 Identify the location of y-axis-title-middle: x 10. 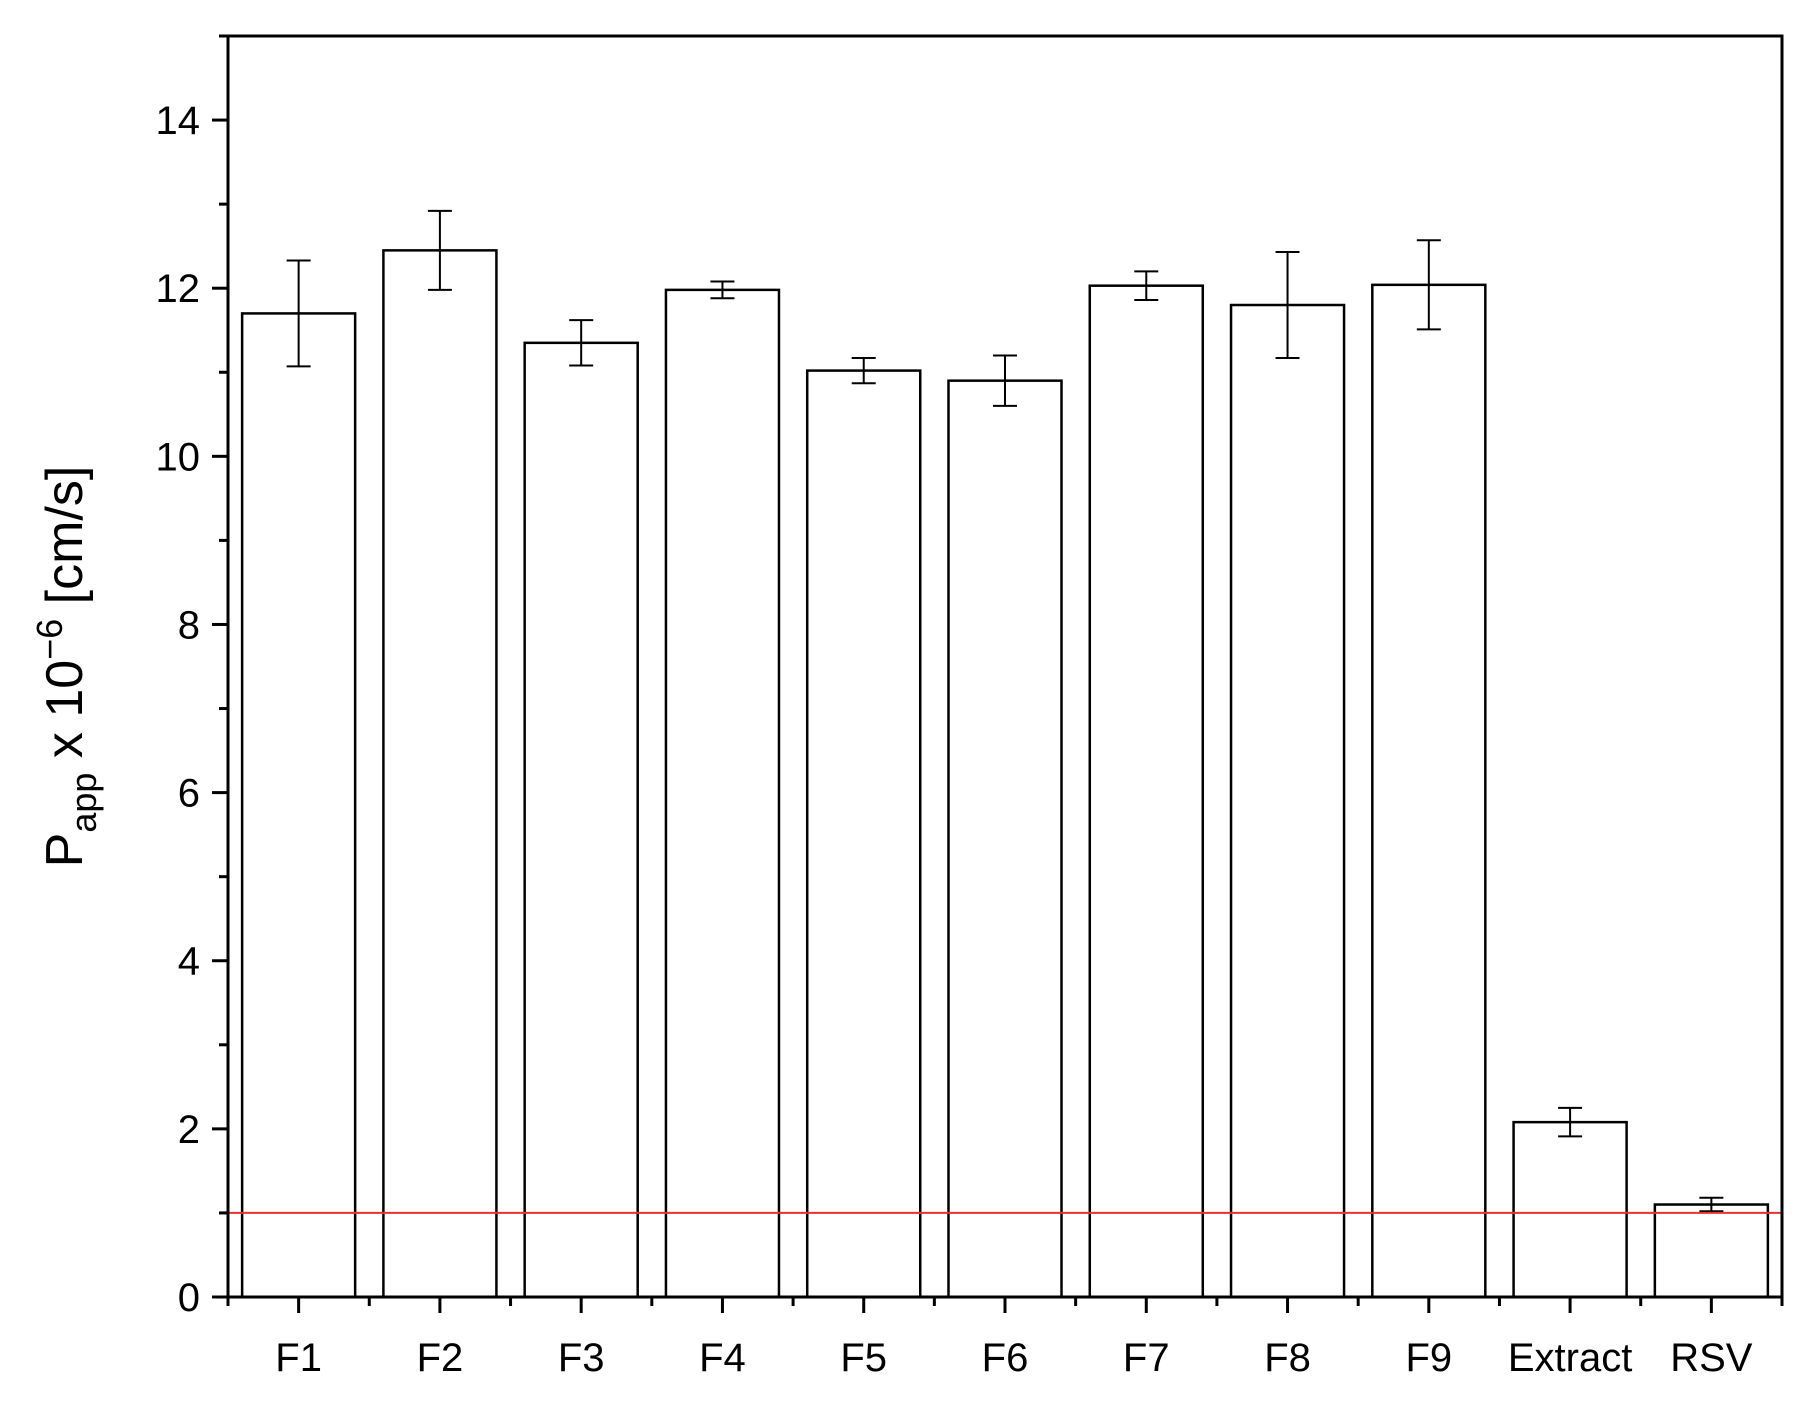
(65, 716).